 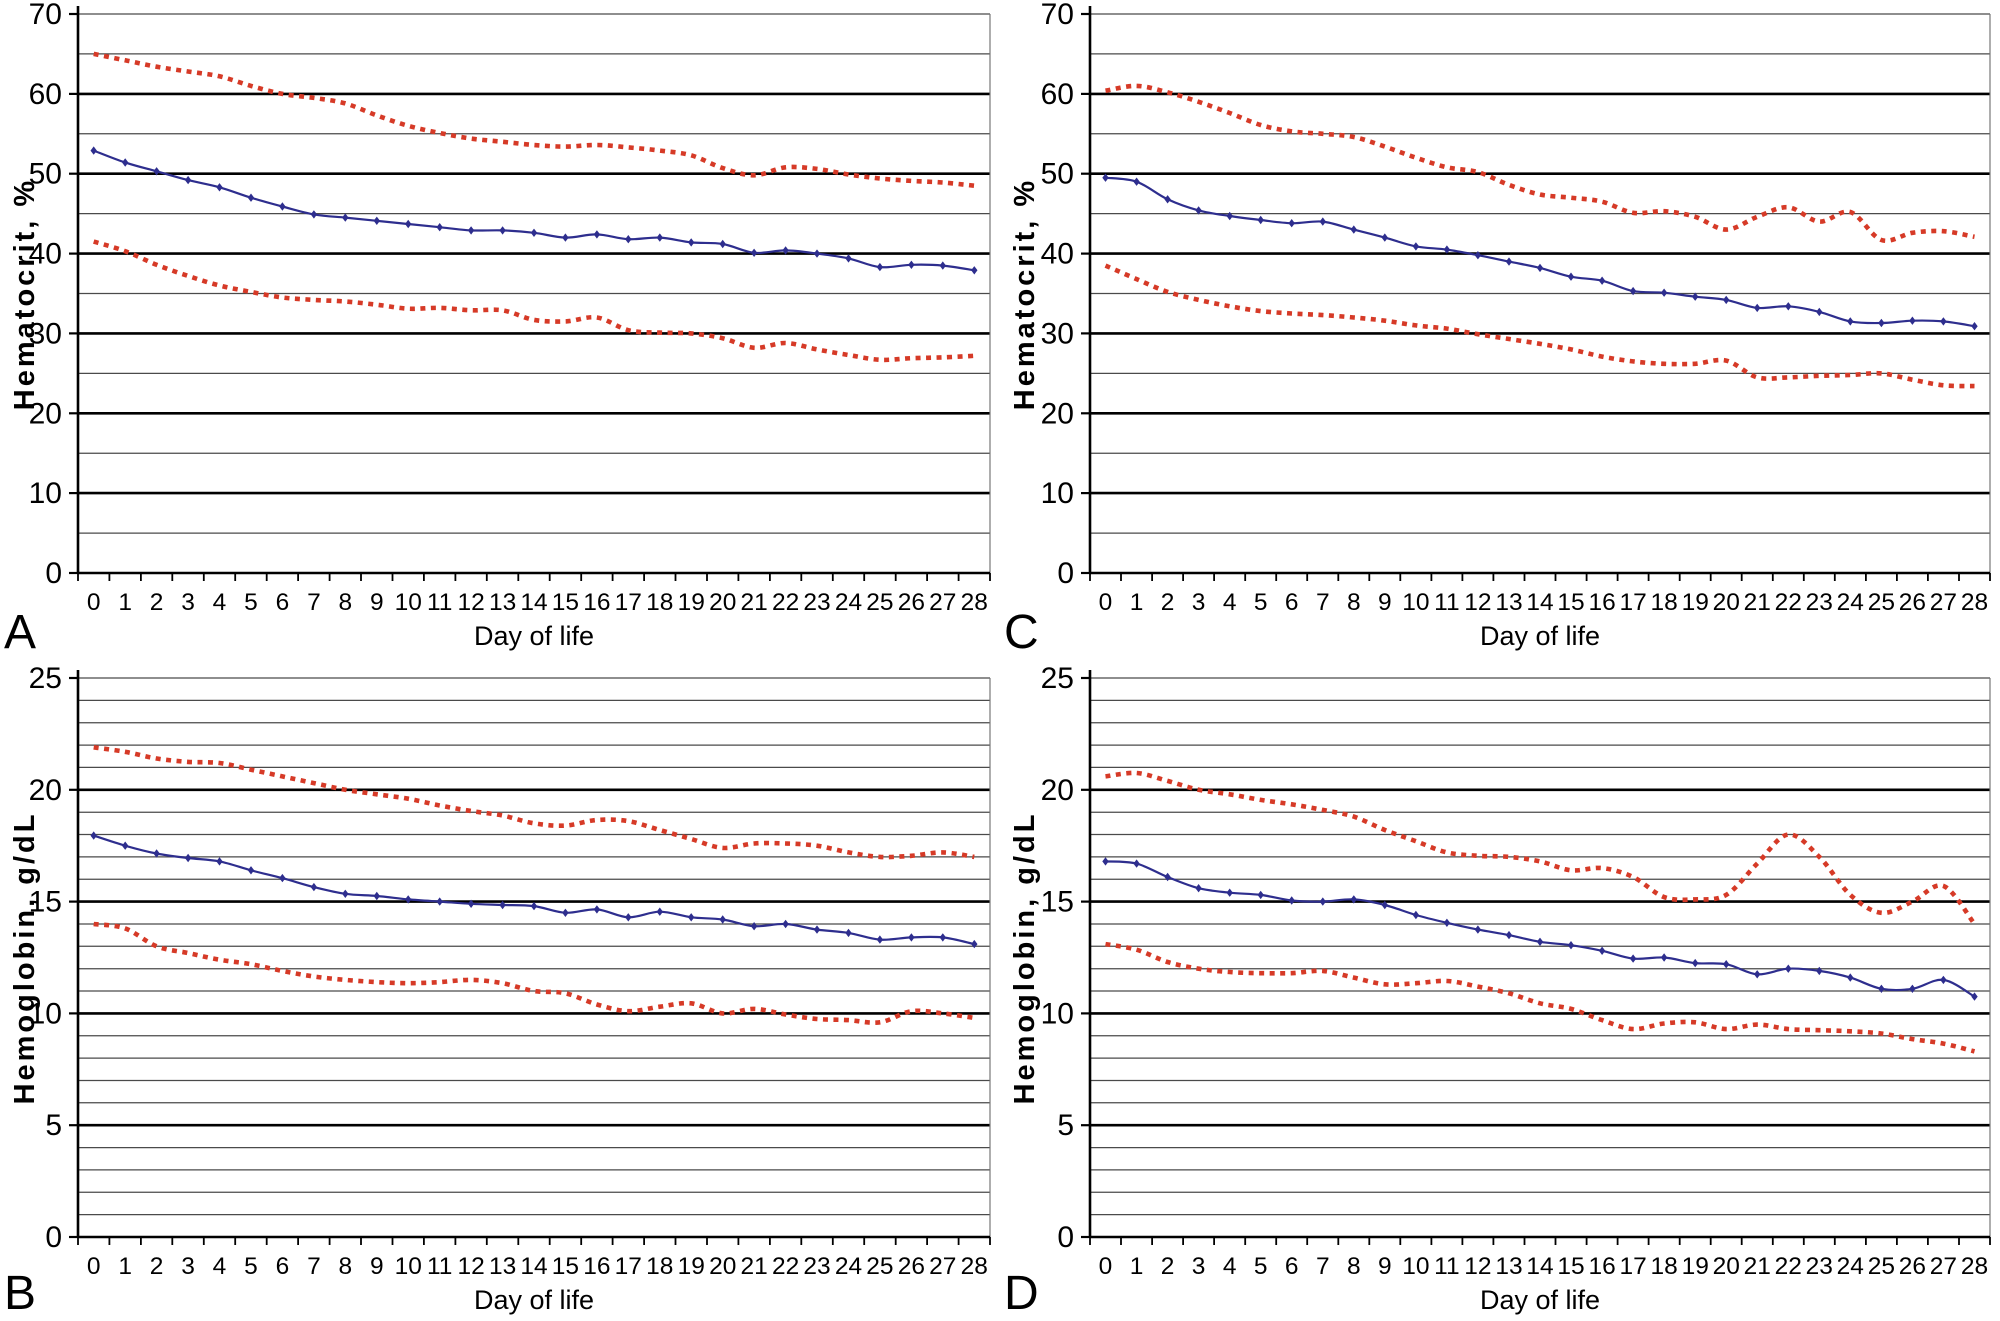 What do you see at coordinates (1788, 602) in the screenshot?
I see `x-tick-label: 22` at bounding box center [1788, 602].